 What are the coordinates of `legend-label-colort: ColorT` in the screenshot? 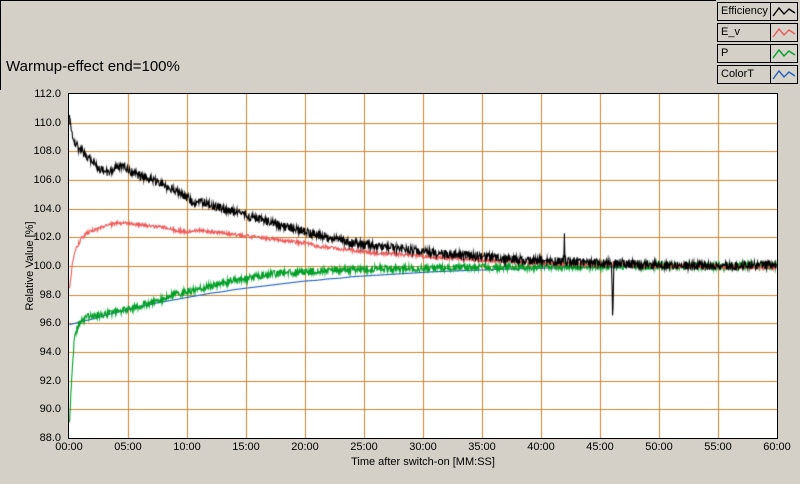 It's located at (744, 74).